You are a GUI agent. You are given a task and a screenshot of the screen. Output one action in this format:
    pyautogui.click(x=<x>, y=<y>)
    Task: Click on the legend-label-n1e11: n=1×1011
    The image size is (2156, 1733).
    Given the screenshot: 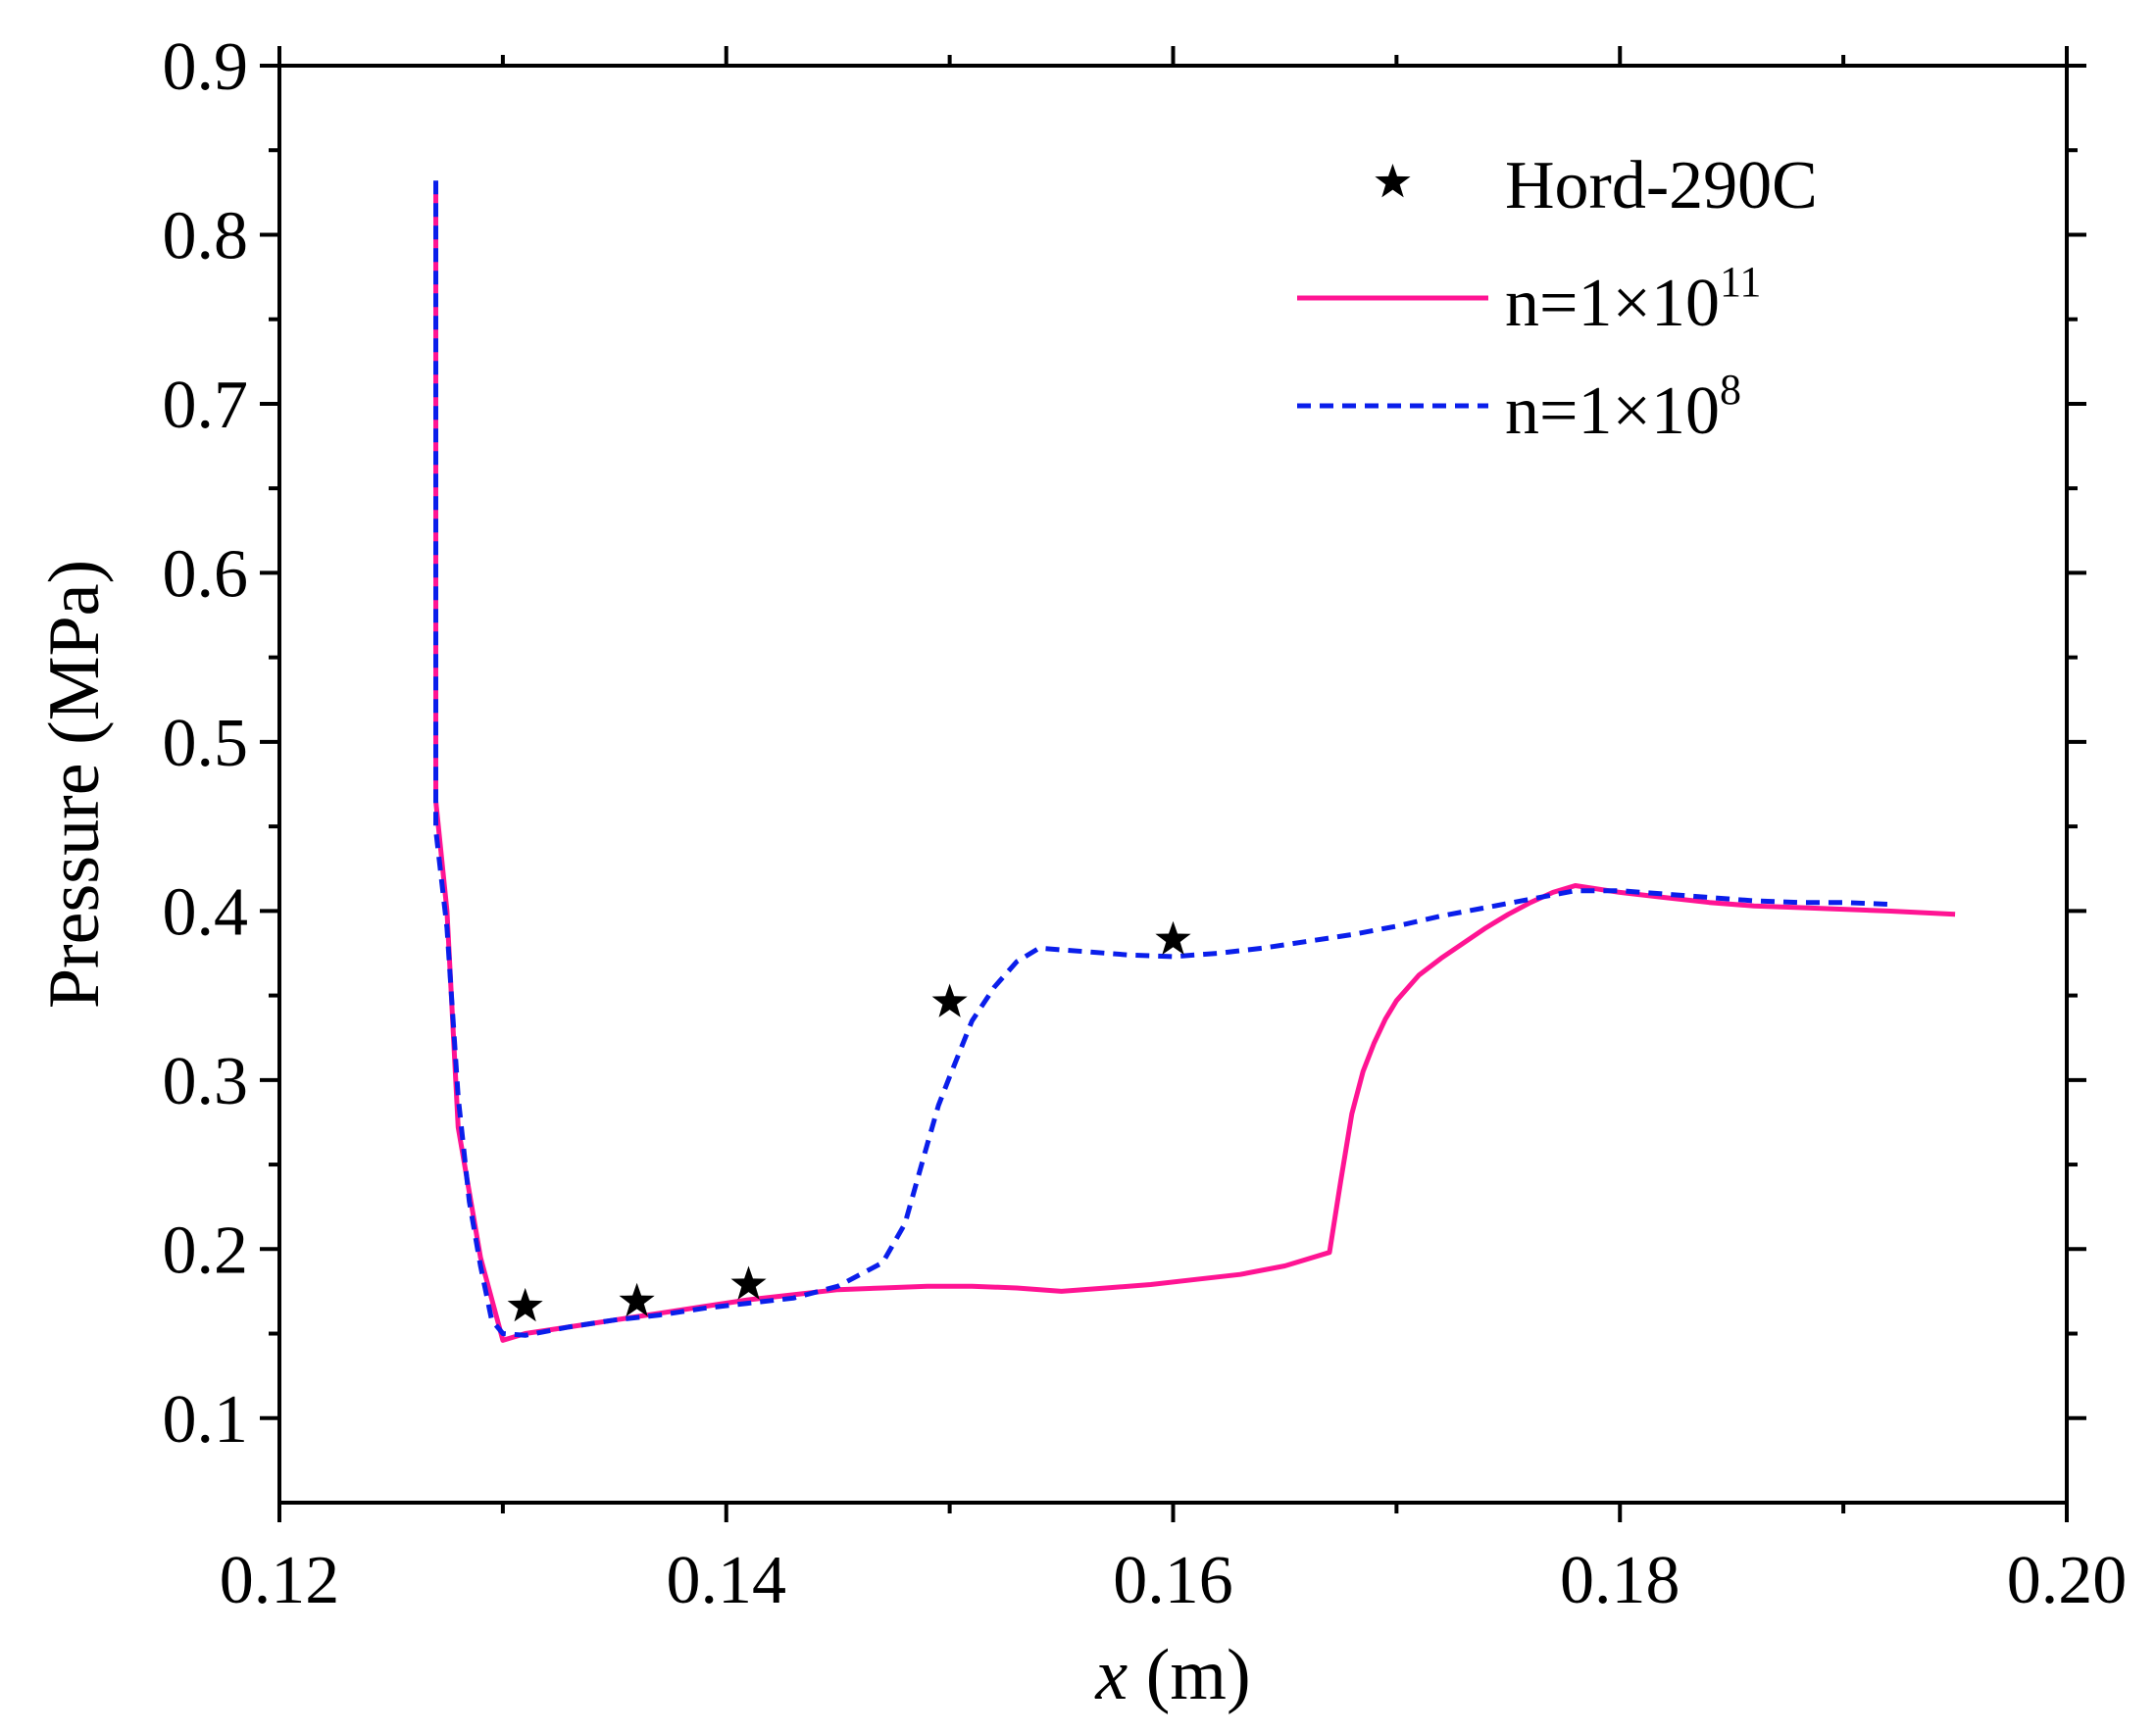 What is the action you would take?
    pyautogui.click(x=1633, y=299)
    